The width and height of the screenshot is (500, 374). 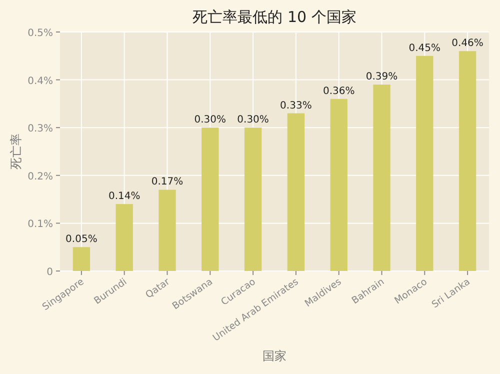 What do you see at coordinates (40, 176) in the screenshot?
I see `y-tick-label: 0.2%` at bounding box center [40, 176].